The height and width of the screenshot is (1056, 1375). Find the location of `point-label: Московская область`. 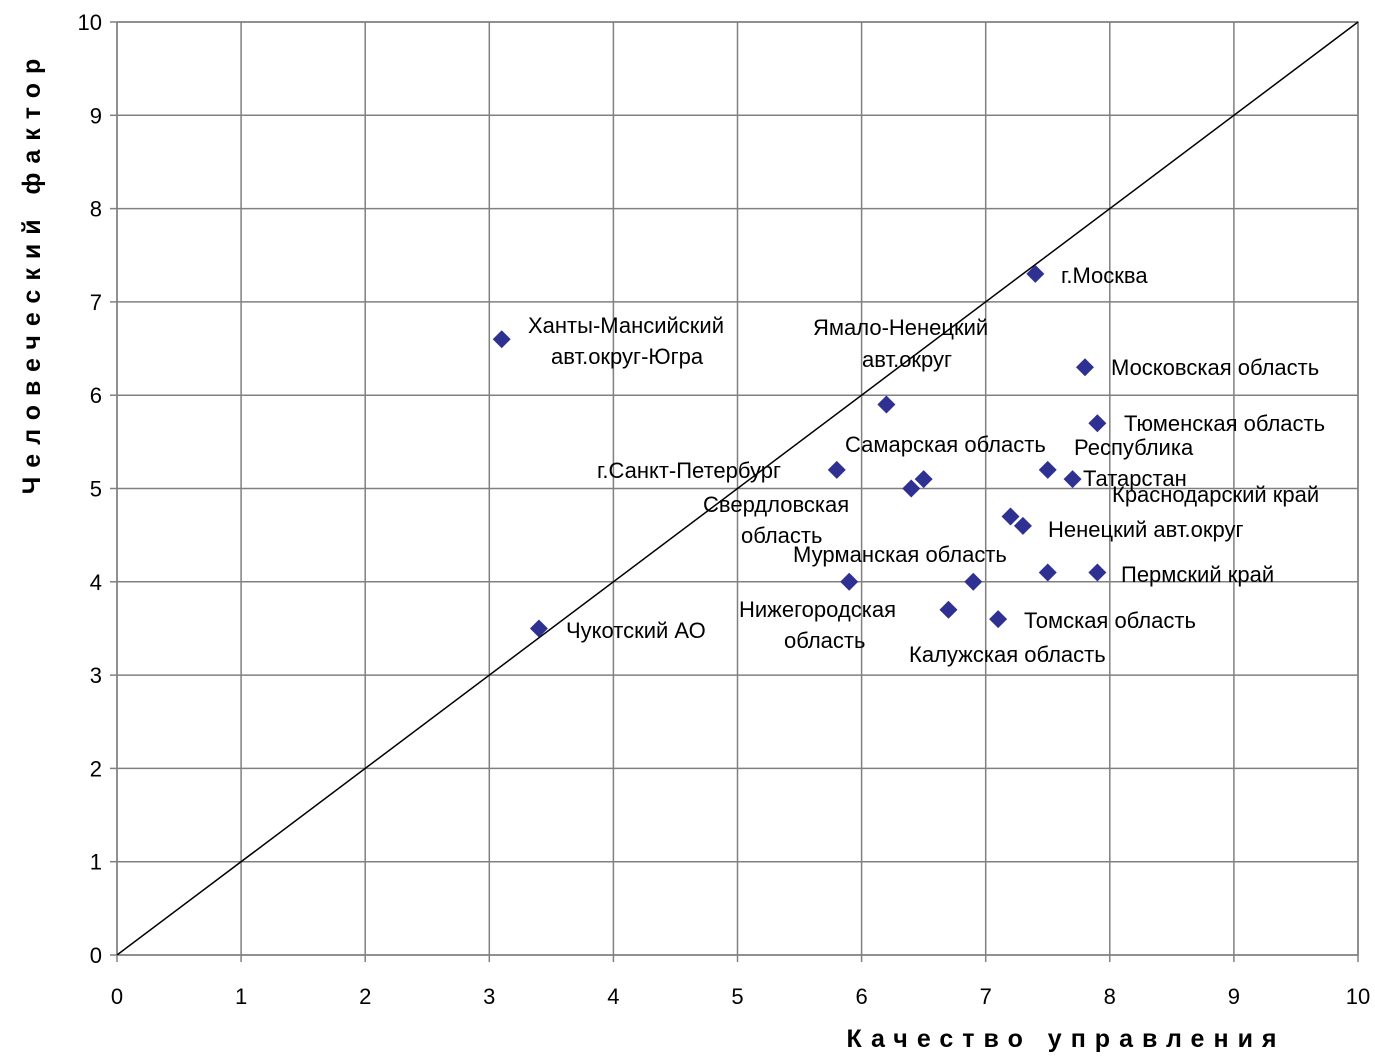

point-label: Московская область is located at coordinates (1215, 367).